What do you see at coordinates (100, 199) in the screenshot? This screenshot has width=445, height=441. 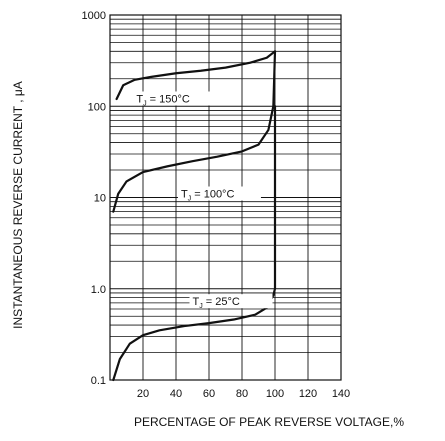 I see `y-tick-label: 10` at bounding box center [100, 199].